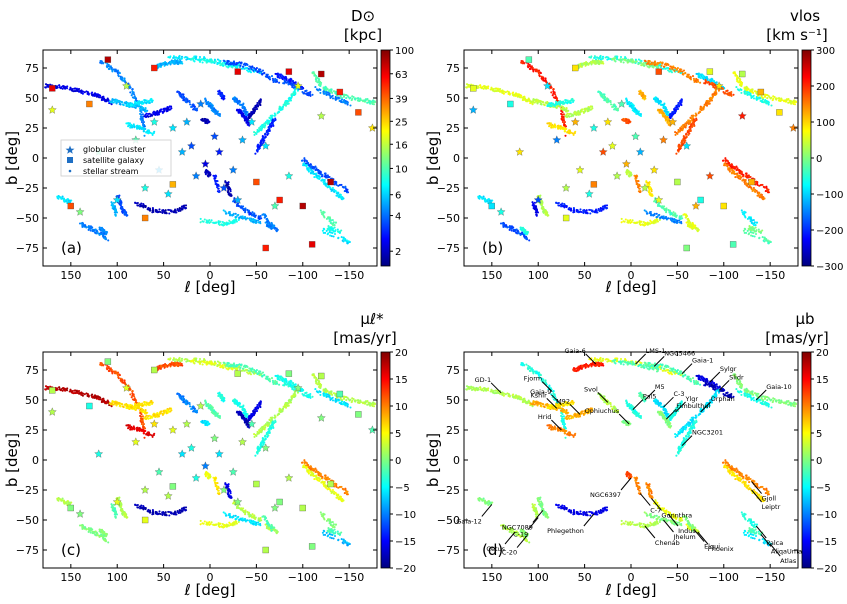  I want to click on legend-cluster-label: globular cluster, so click(114, 149).